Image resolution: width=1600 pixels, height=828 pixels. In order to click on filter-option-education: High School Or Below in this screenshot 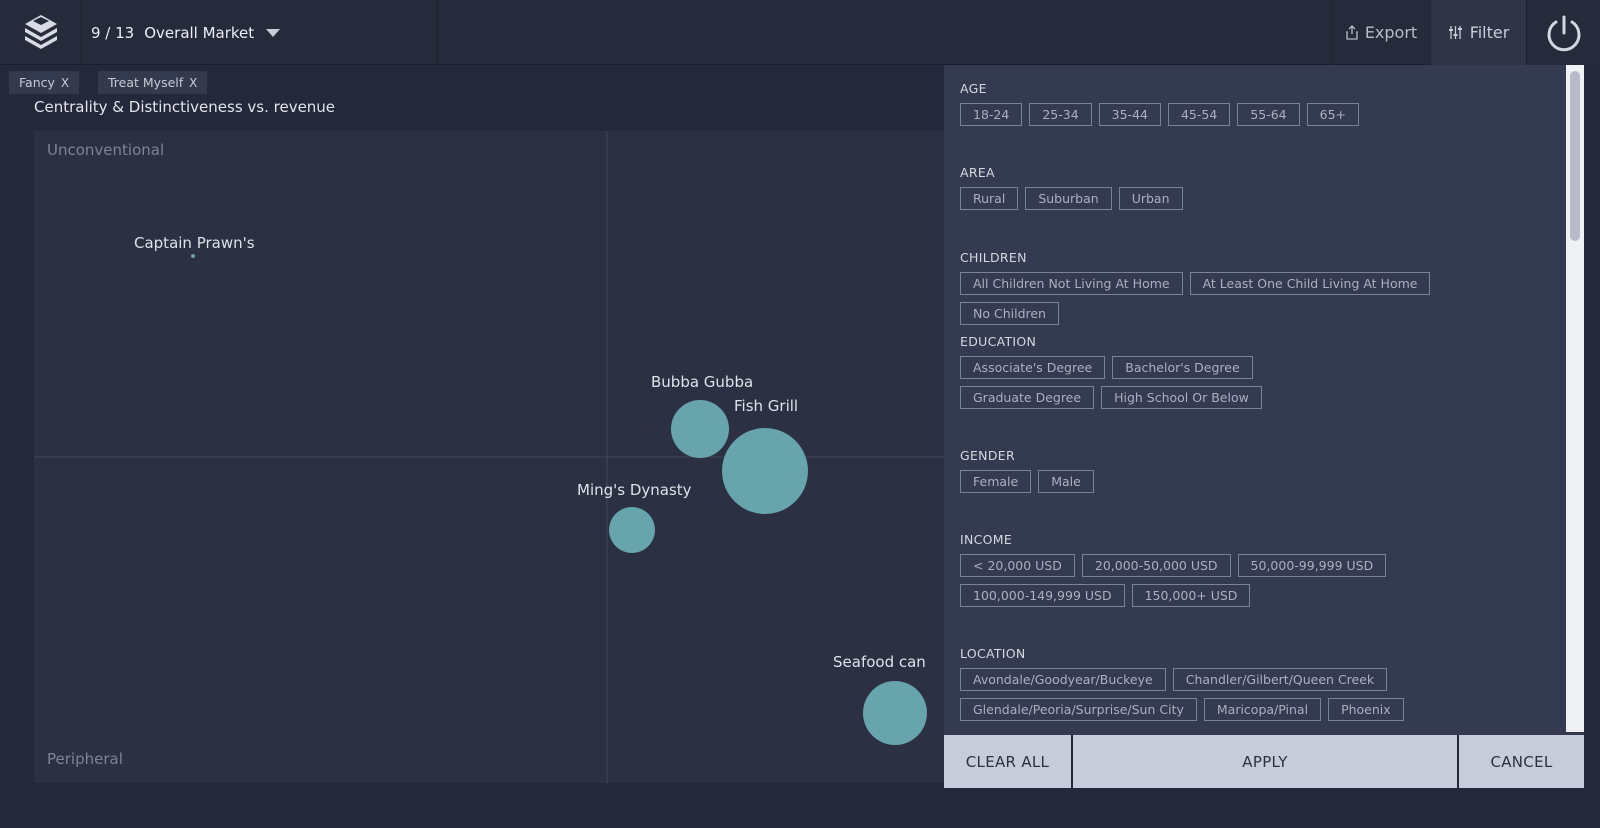, I will do `click(1181, 397)`.